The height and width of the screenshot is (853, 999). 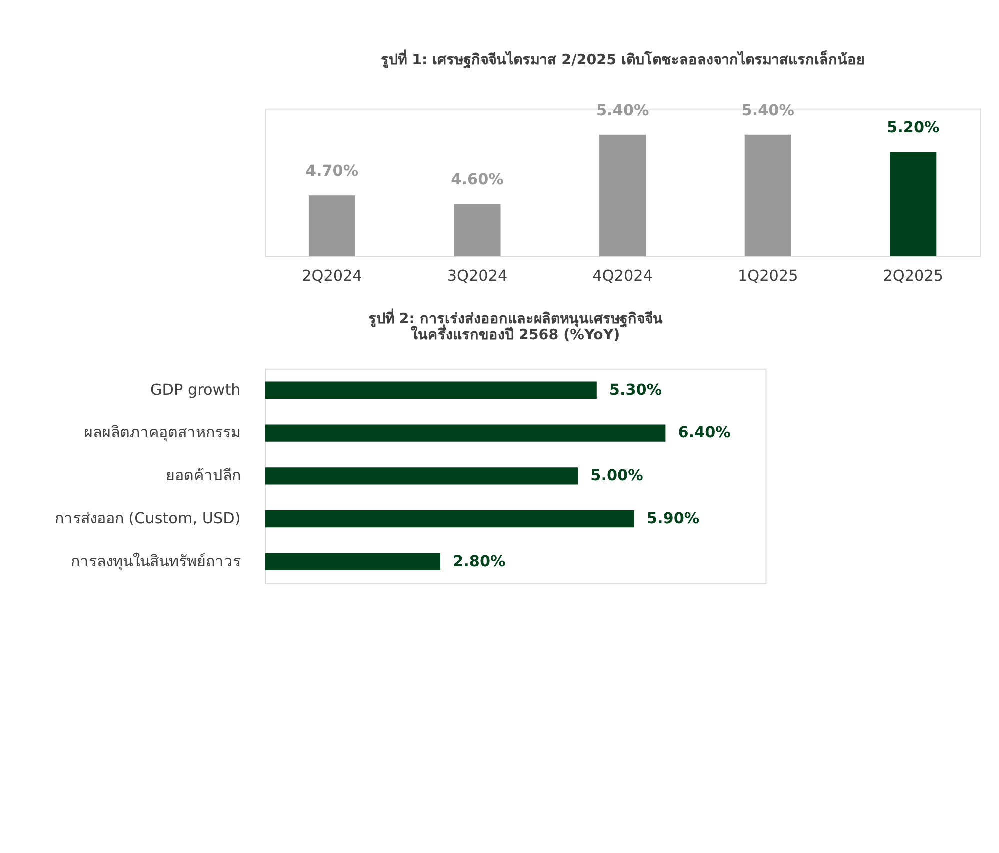 I want to click on data-label: 4.60%, so click(x=477, y=179).